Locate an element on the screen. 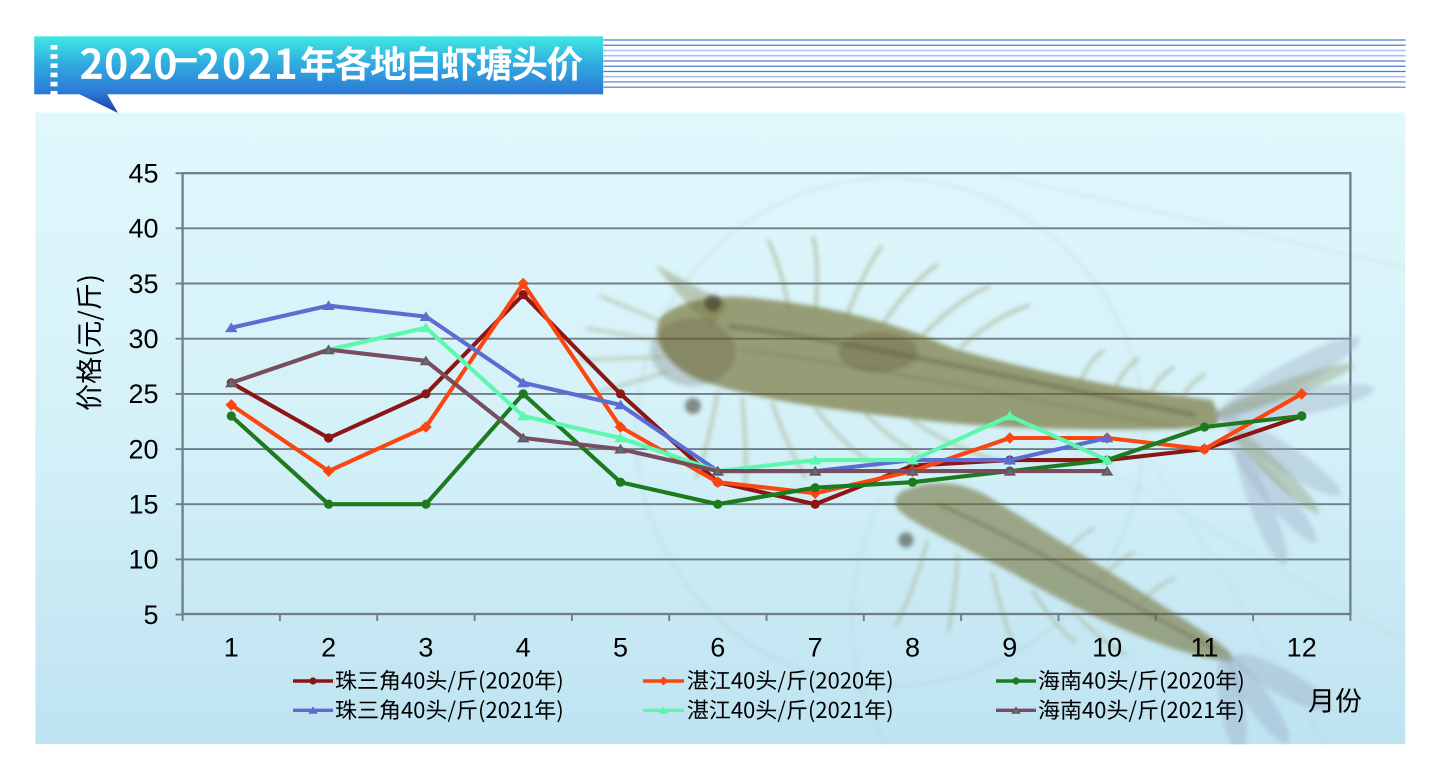  svg-text: 40 is located at coordinates (143, 229).